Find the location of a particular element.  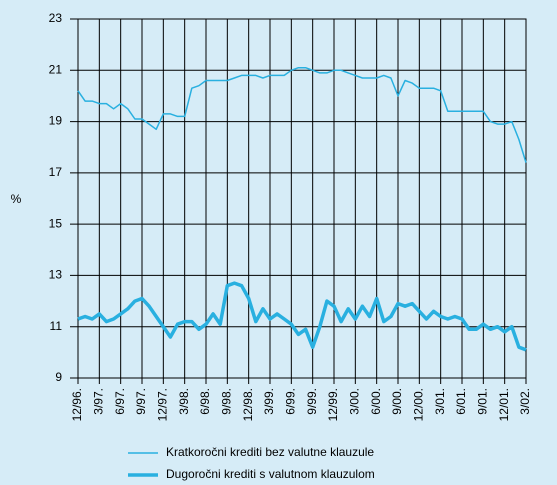

x-tick-label: 6/97. is located at coordinates (120, 401).